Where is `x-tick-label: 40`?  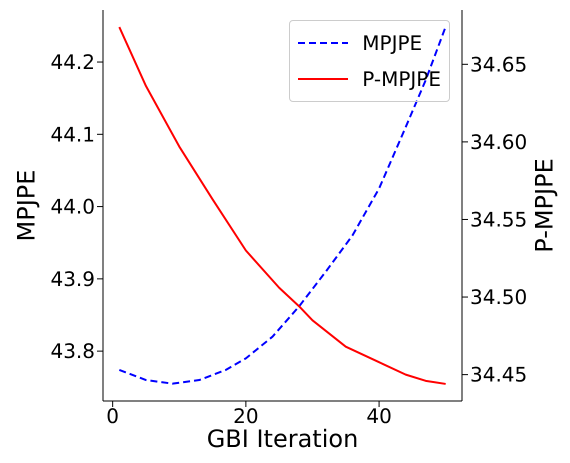
x-tick-label: 40 is located at coordinates (379, 416).